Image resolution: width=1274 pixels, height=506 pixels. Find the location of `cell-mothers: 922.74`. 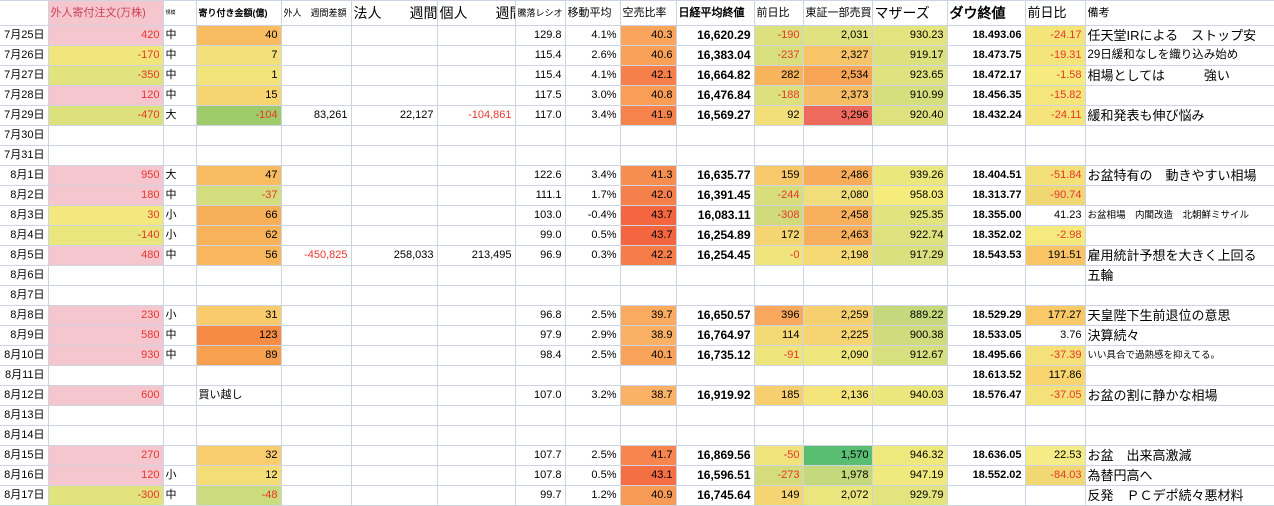

cell-mothers: 922.74 is located at coordinates (910, 235).